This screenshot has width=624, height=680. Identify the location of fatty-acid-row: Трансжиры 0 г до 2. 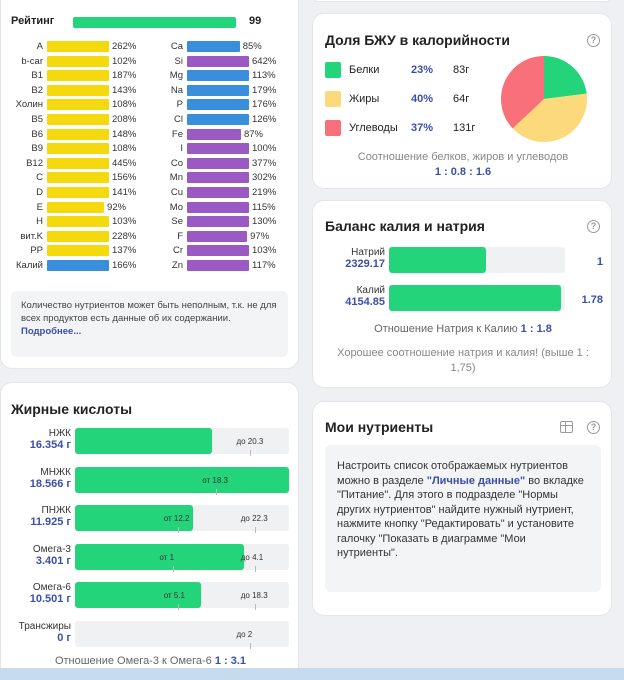
(150, 638).